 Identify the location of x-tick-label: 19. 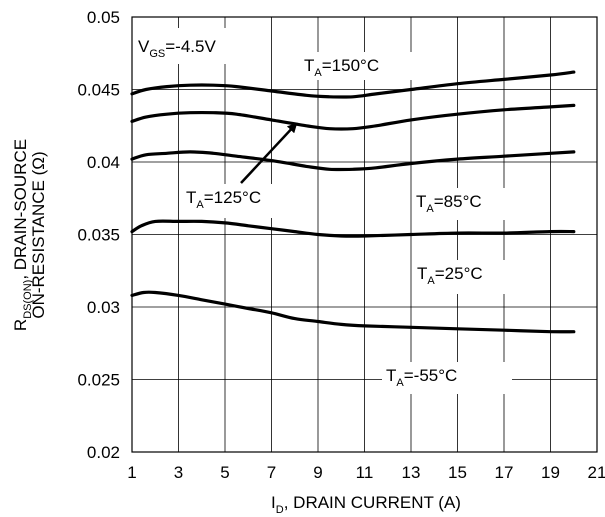
(550, 472).